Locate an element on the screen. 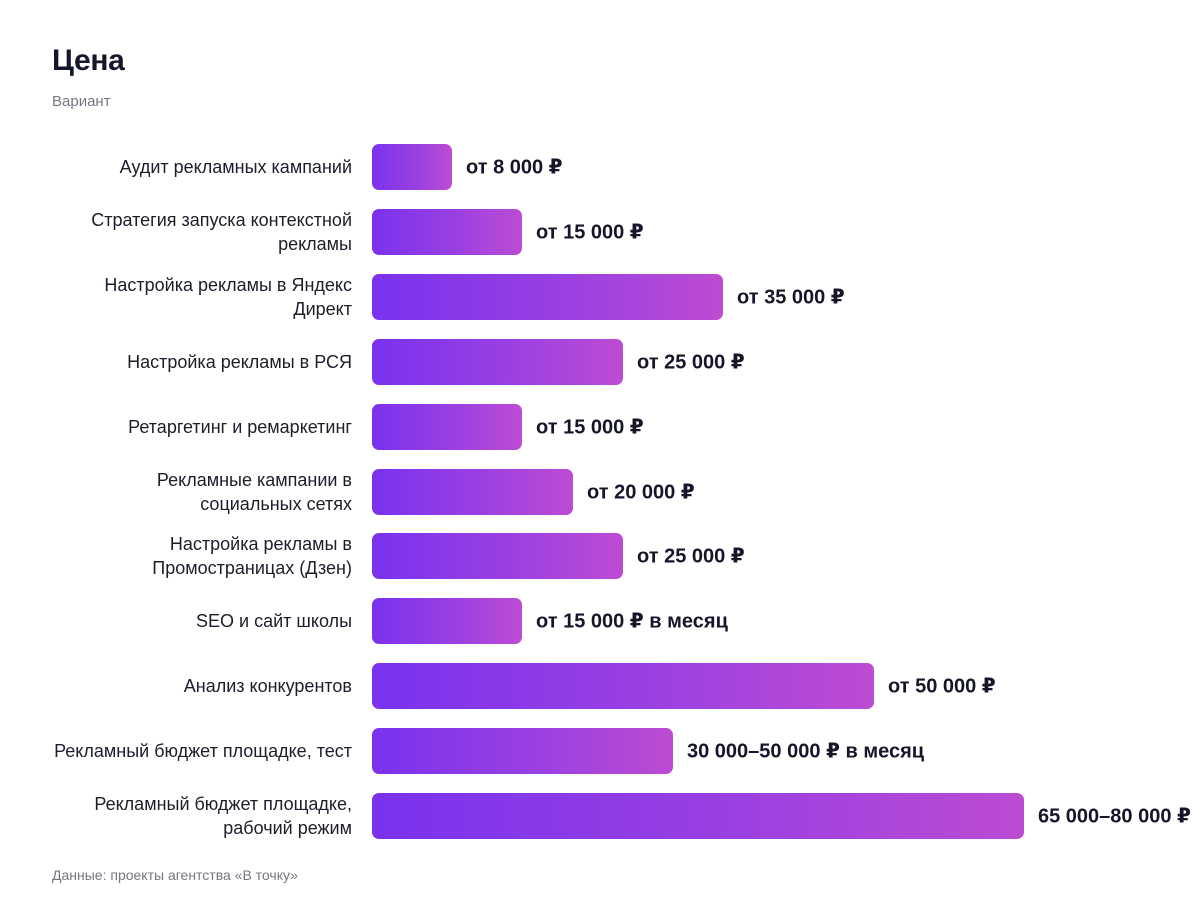 This screenshot has width=1200, height=904. bar-row: SEO и сайт школы от 15 000 ₽ в месяц is located at coordinates (600, 621).